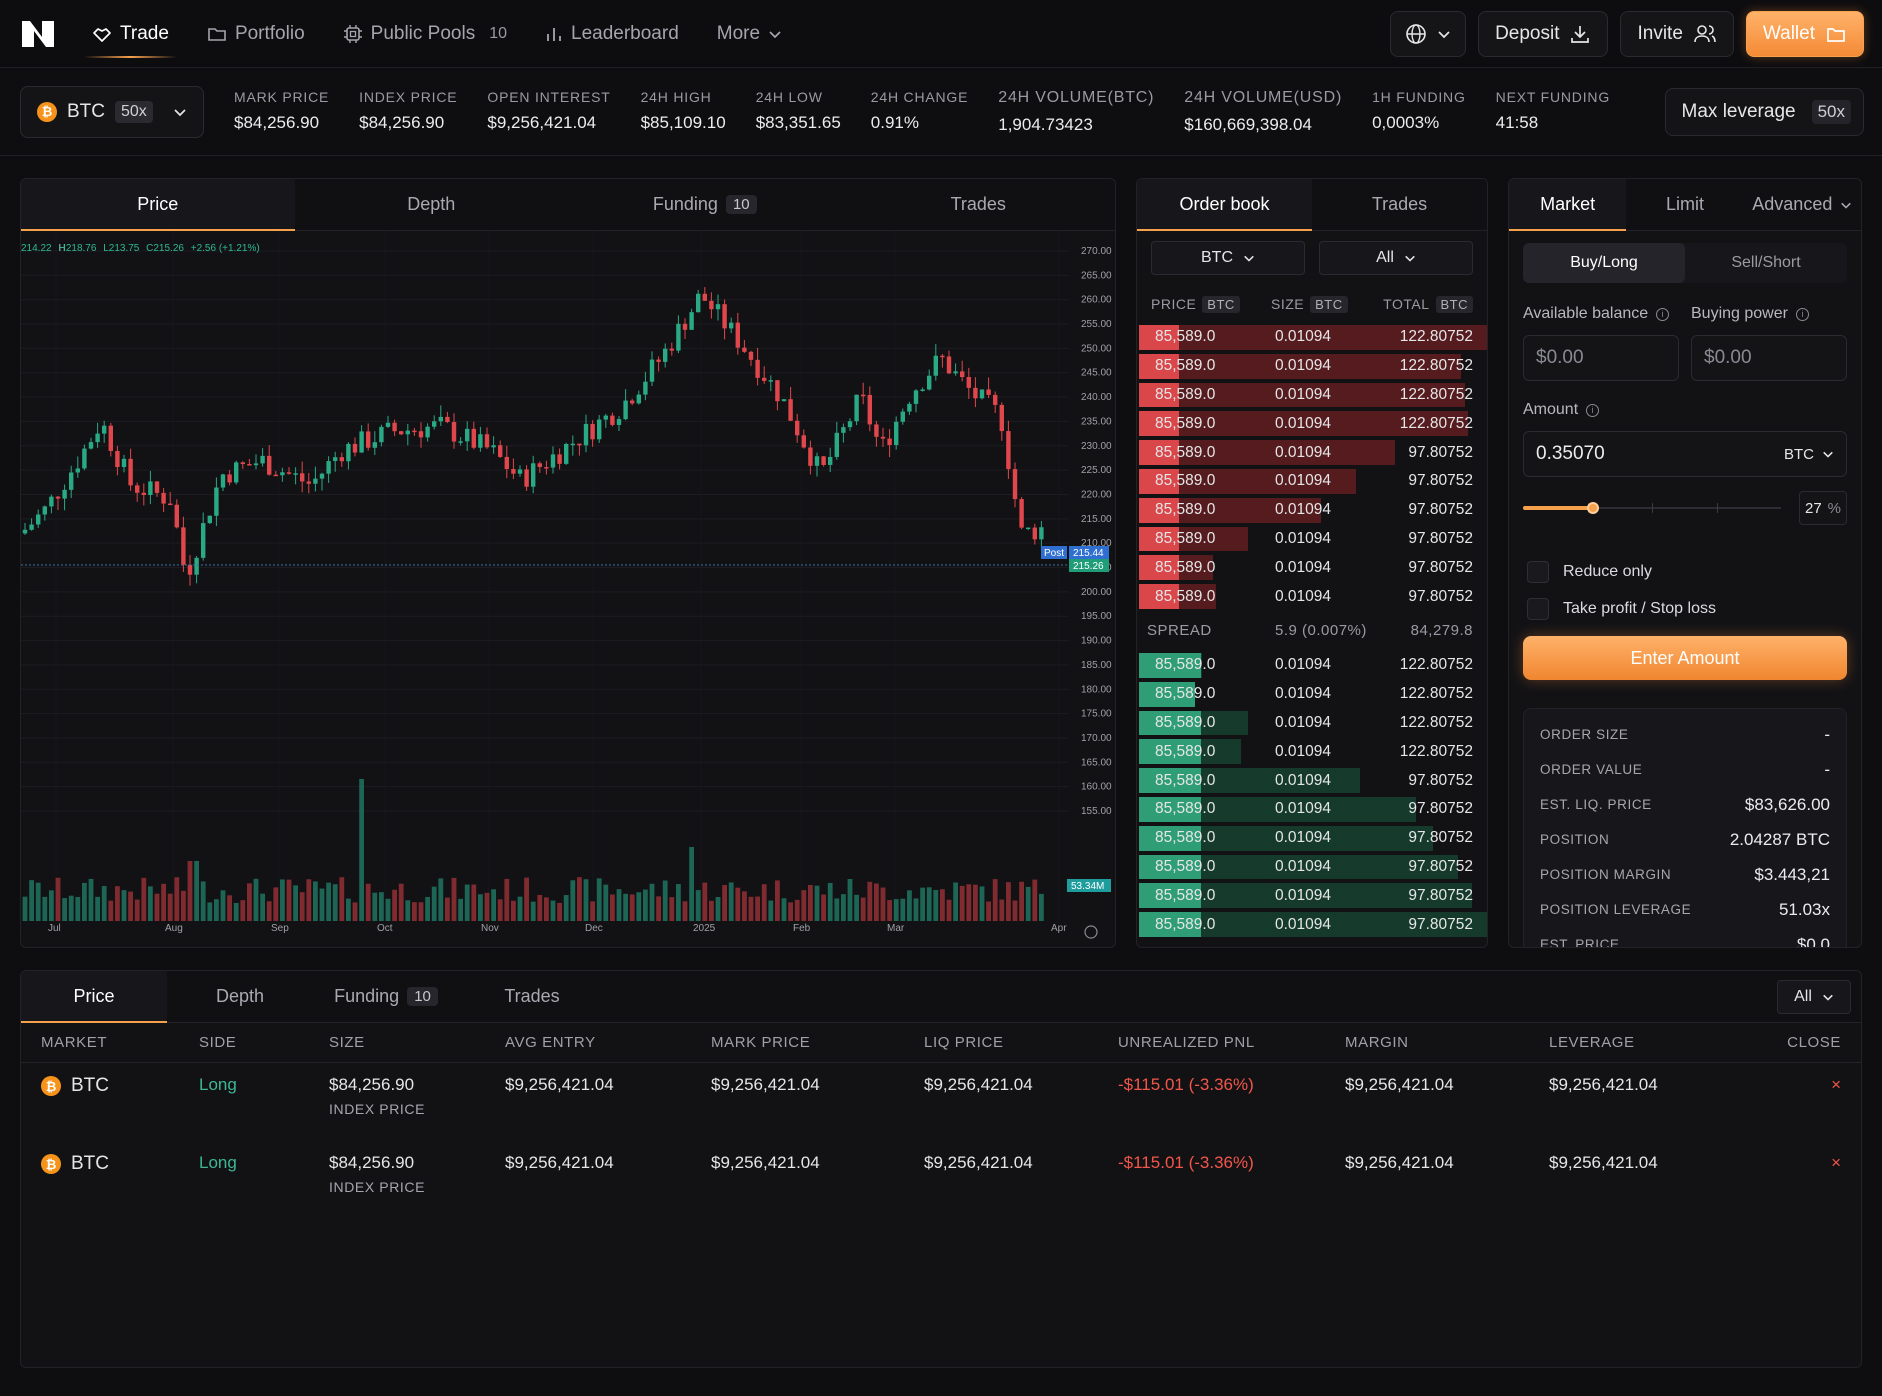 This screenshot has width=1882, height=1396. I want to click on percent-input: 27%, so click(1823, 508).